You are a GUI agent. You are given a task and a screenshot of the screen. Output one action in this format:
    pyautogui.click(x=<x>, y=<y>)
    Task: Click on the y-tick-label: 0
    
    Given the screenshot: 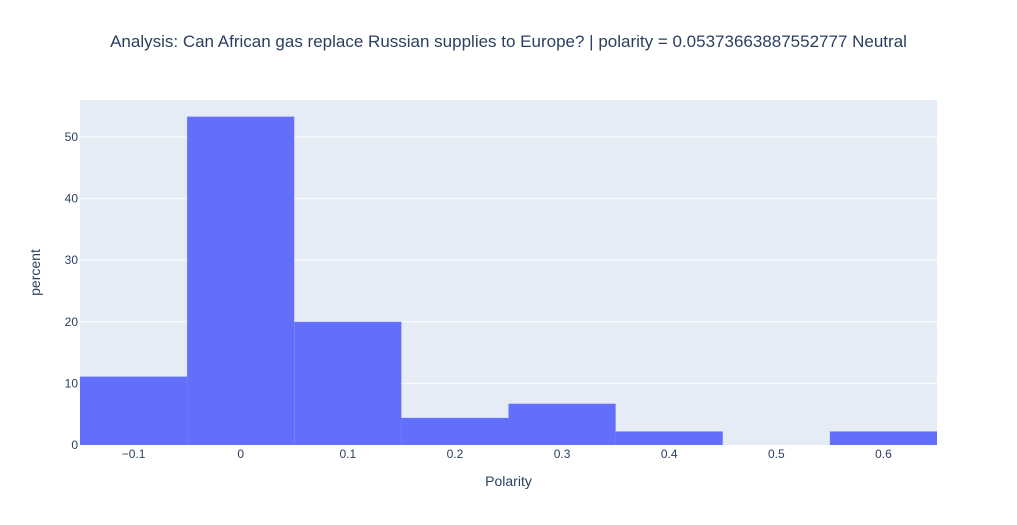 What is the action you would take?
    pyautogui.click(x=74, y=445)
    